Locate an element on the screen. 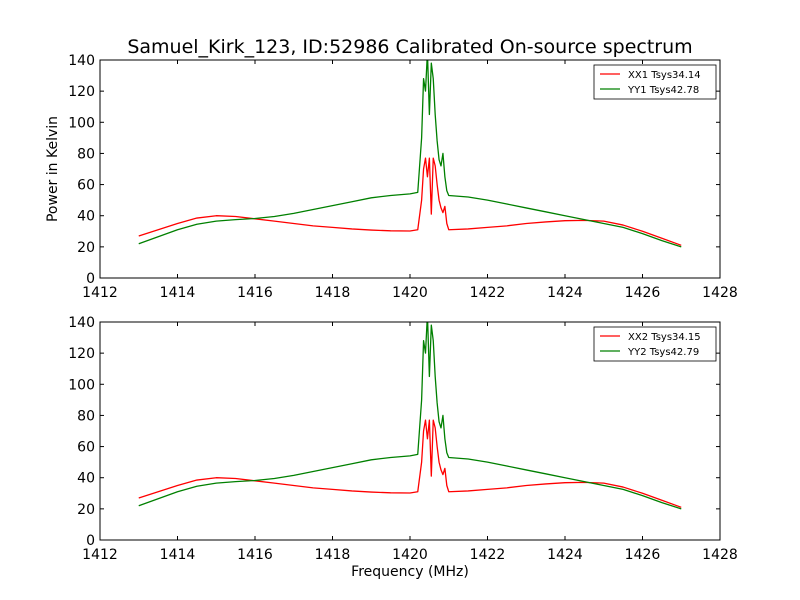  legend: XX1 Tsys34.14 YY1 Tsys42.78 is located at coordinates (655, 82).